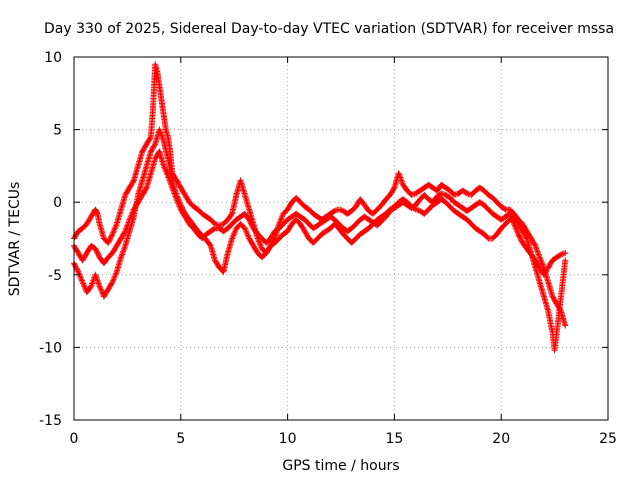 This screenshot has height=480, width=640. Describe the element at coordinates (55, 276) in the screenshot. I see `y-tick-label: -5` at that location.